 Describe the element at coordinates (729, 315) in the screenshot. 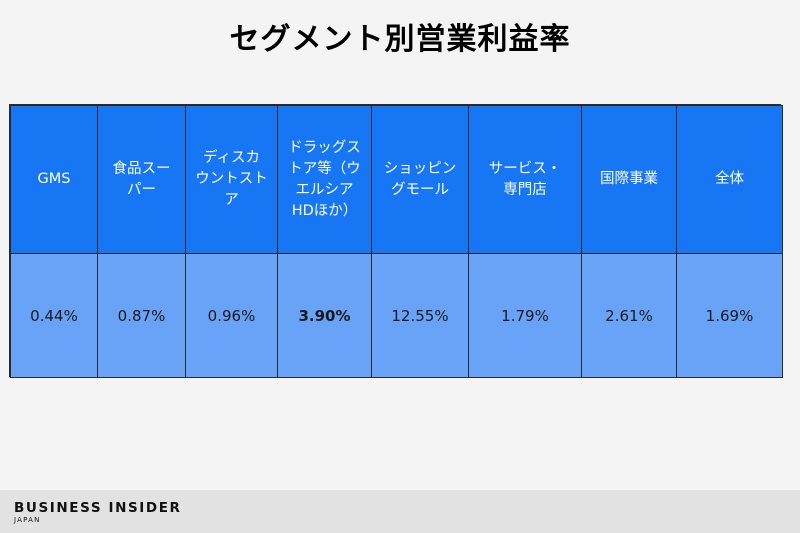

I see `value-cell-total: 1.69%` at that location.